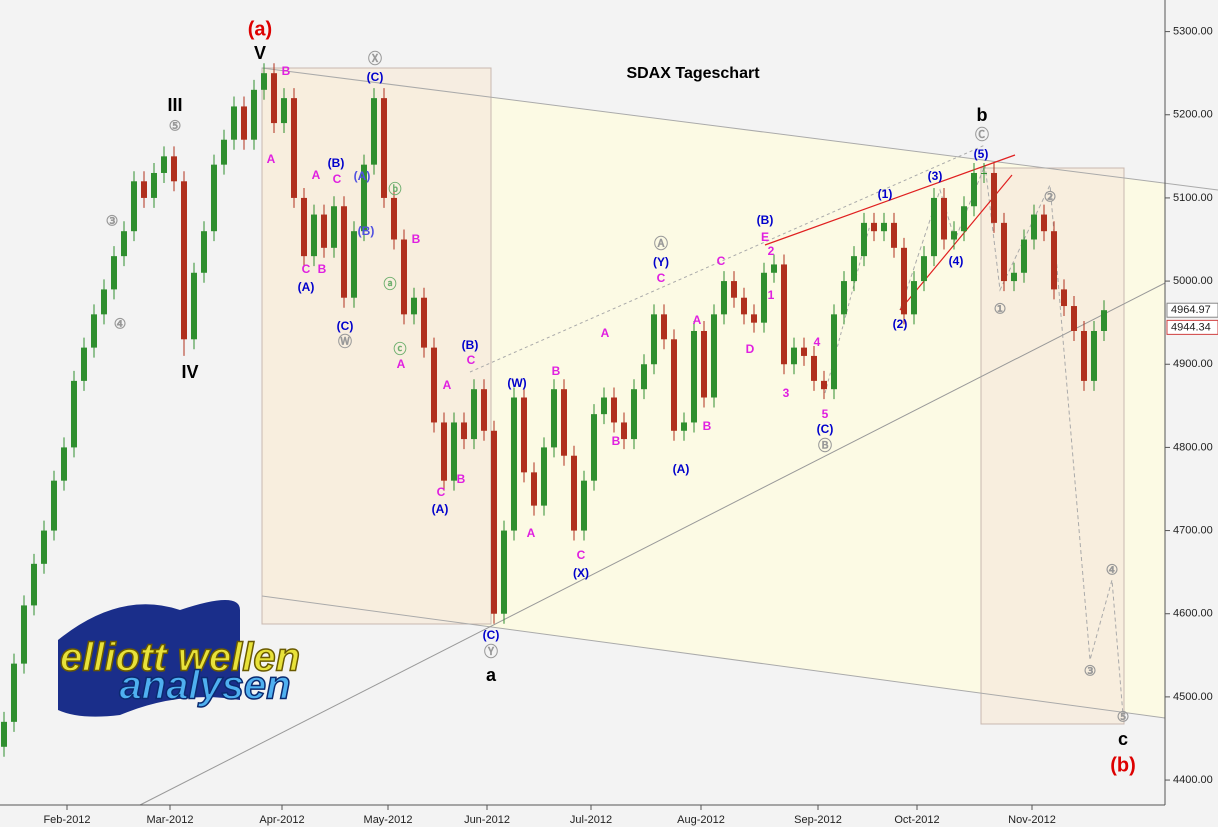 This screenshot has width=1218, height=827. What do you see at coordinates (516, 383) in the screenshot?
I see `wave-label: (W)` at bounding box center [516, 383].